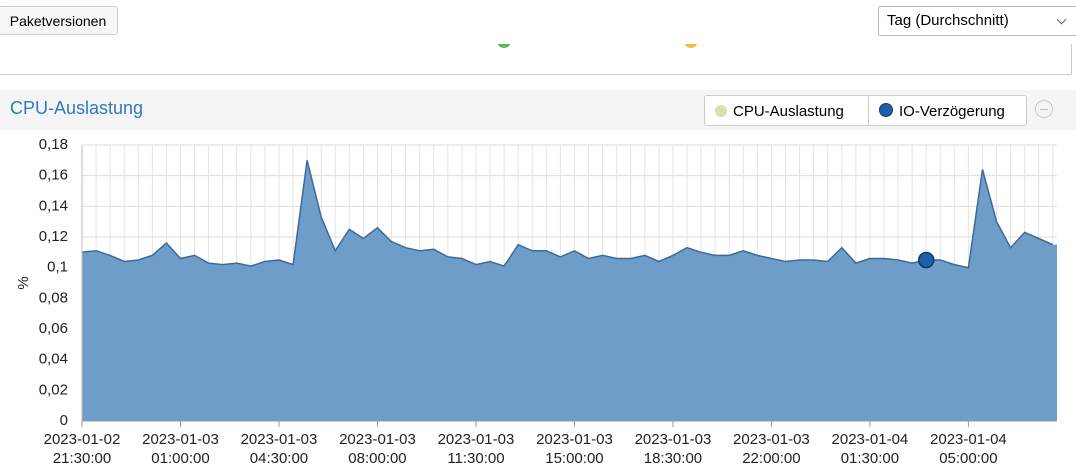  I want to click on y-tick-label: 0,16, so click(53, 175).